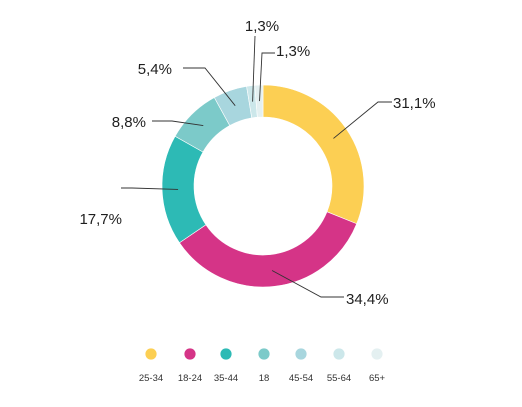  What do you see at coordinates (339, 378) in the screenshot?
I see `legend-label-55-64: 55-64` at bounding box center [339, 378].